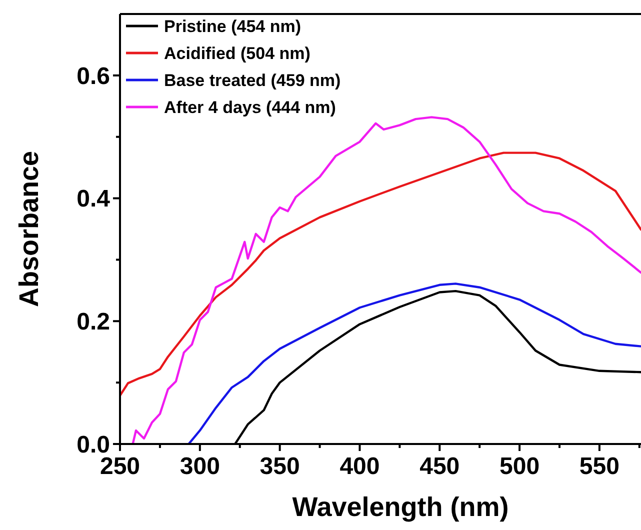  Describe the element at coordinates (280, 466) in the screenshot. I see `x-tick-label: 350` at that location.